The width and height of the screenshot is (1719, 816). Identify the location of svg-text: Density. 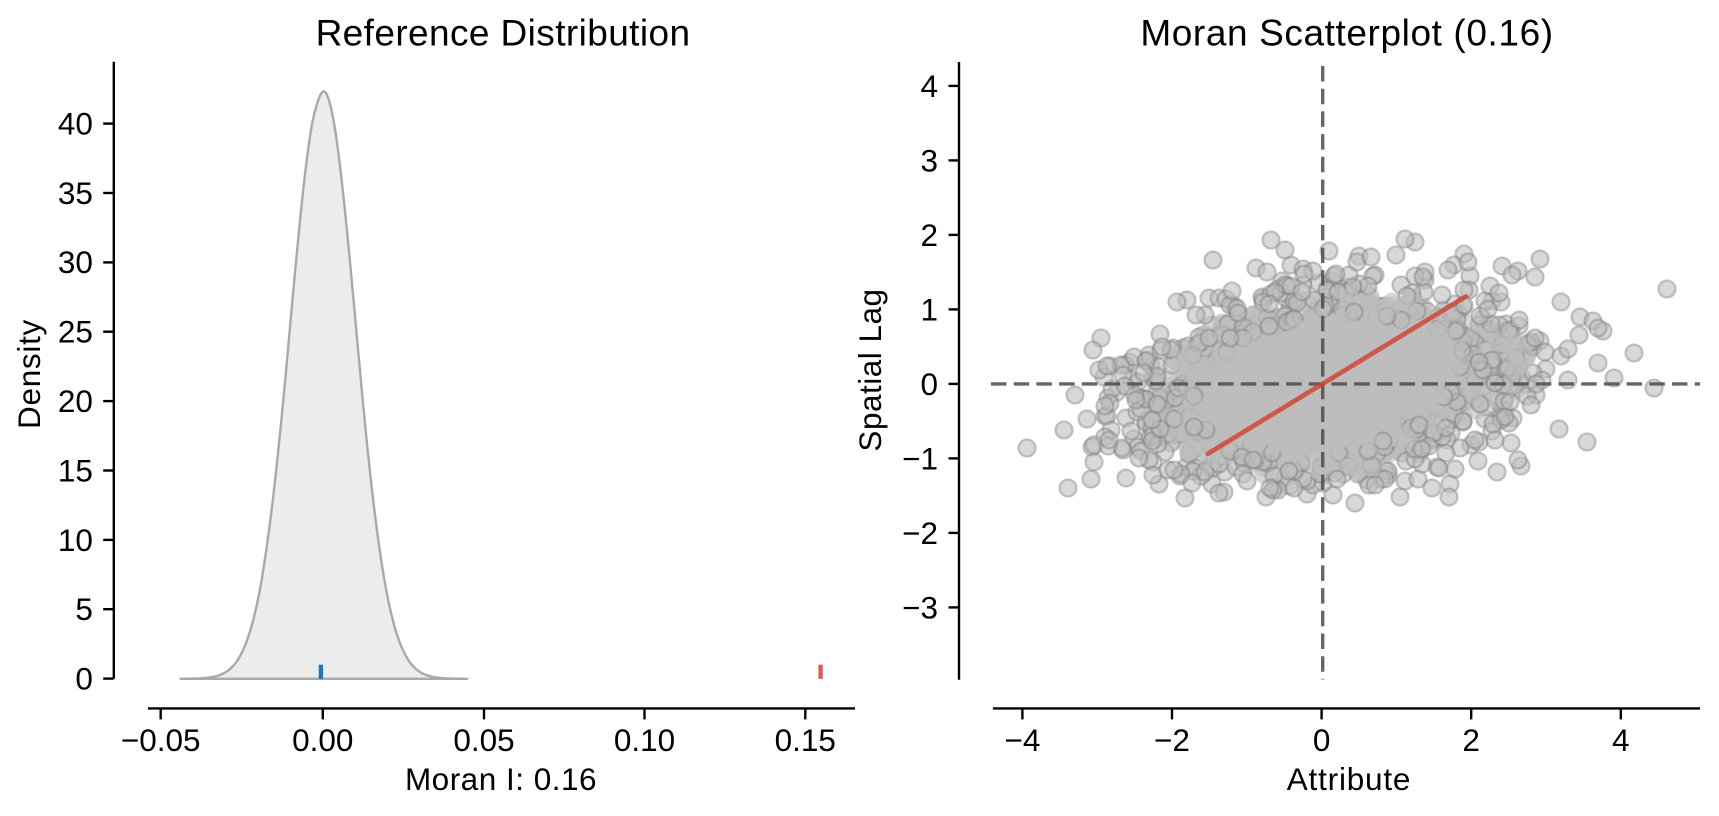
(29, 374).